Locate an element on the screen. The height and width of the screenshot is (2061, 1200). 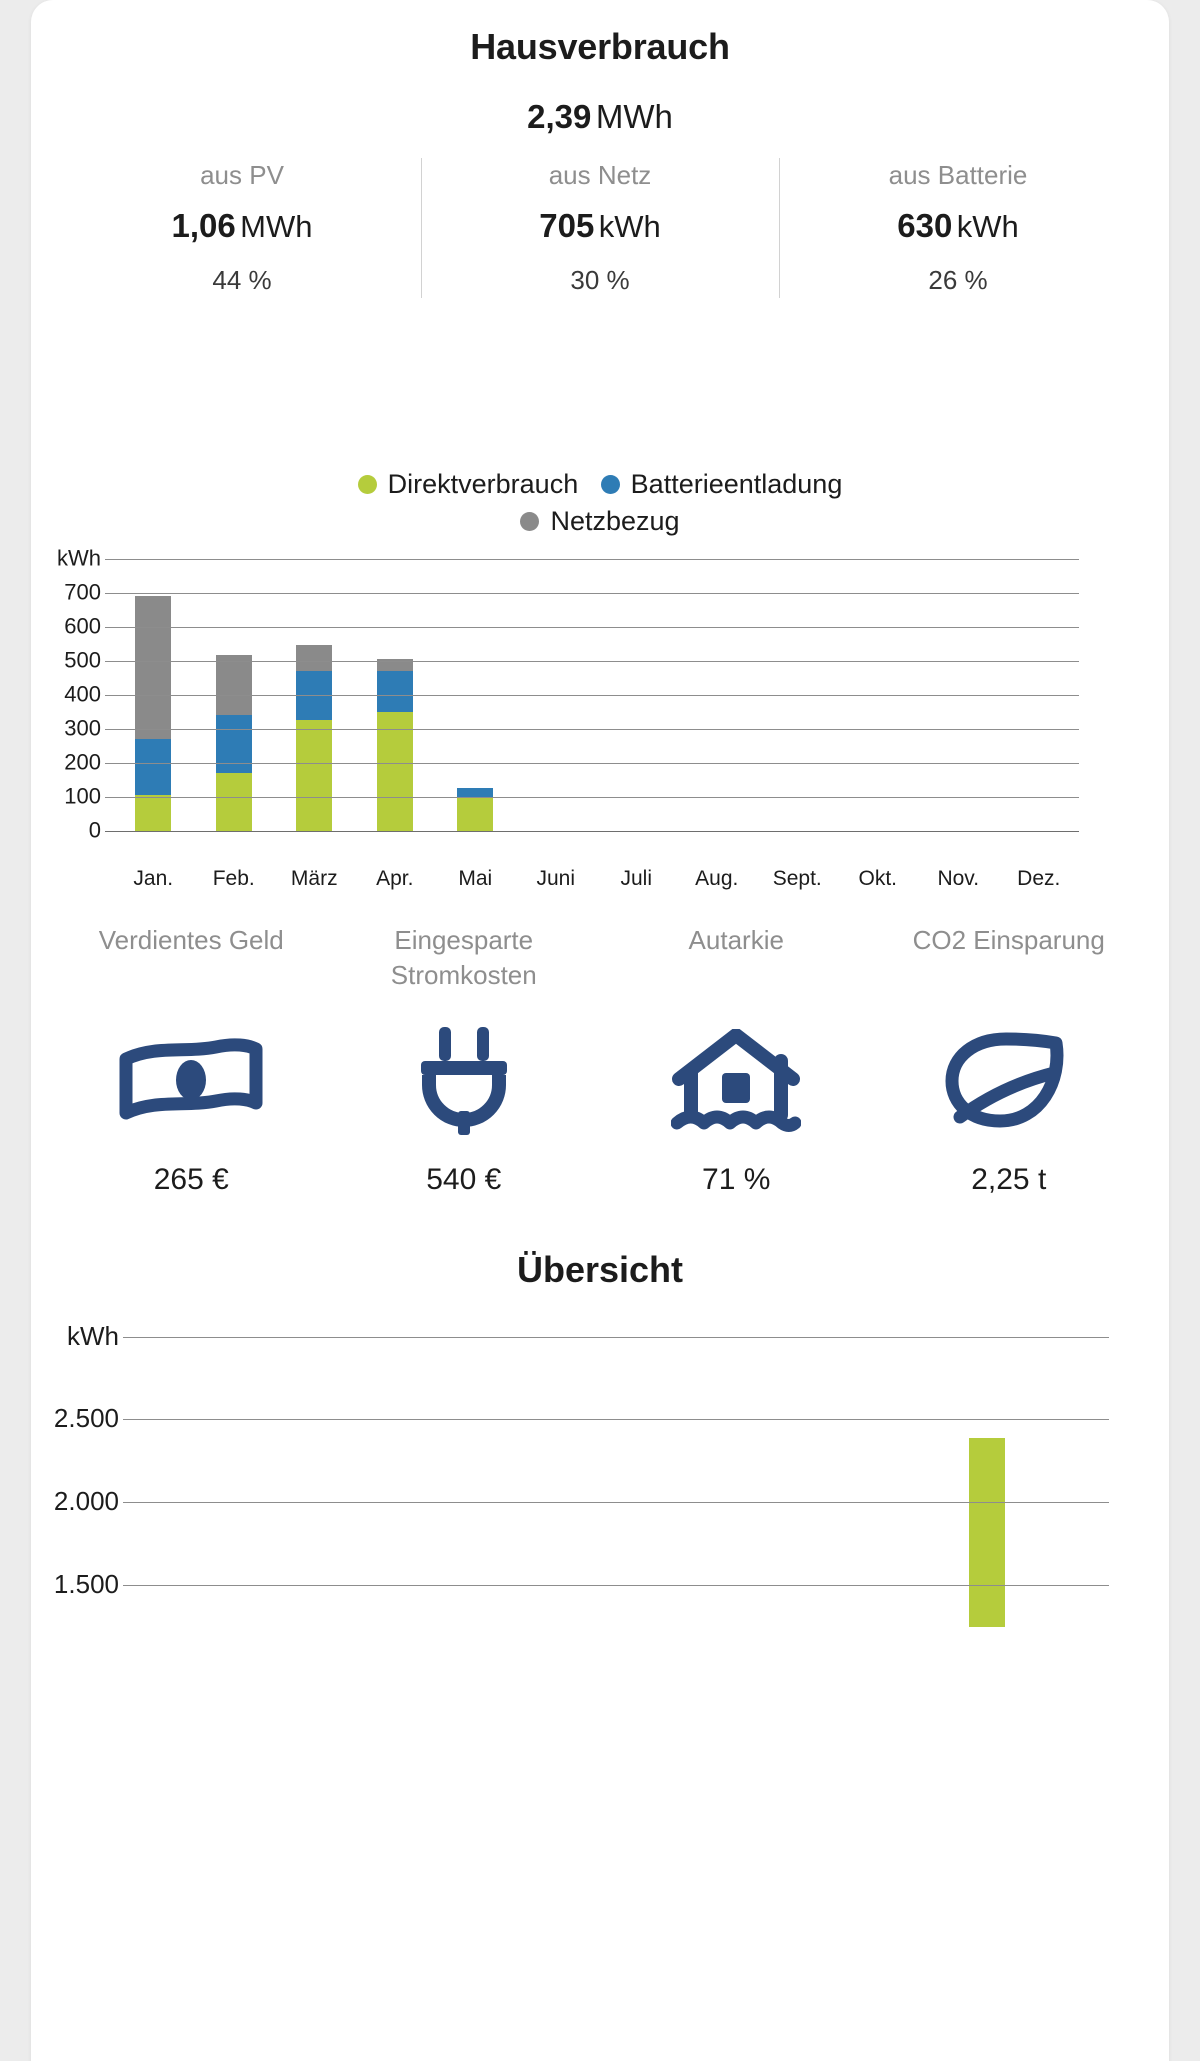
chart1-y-axis: kWh 700 600 500 400 300 200 100 0 is located at coordinates (69, 693).